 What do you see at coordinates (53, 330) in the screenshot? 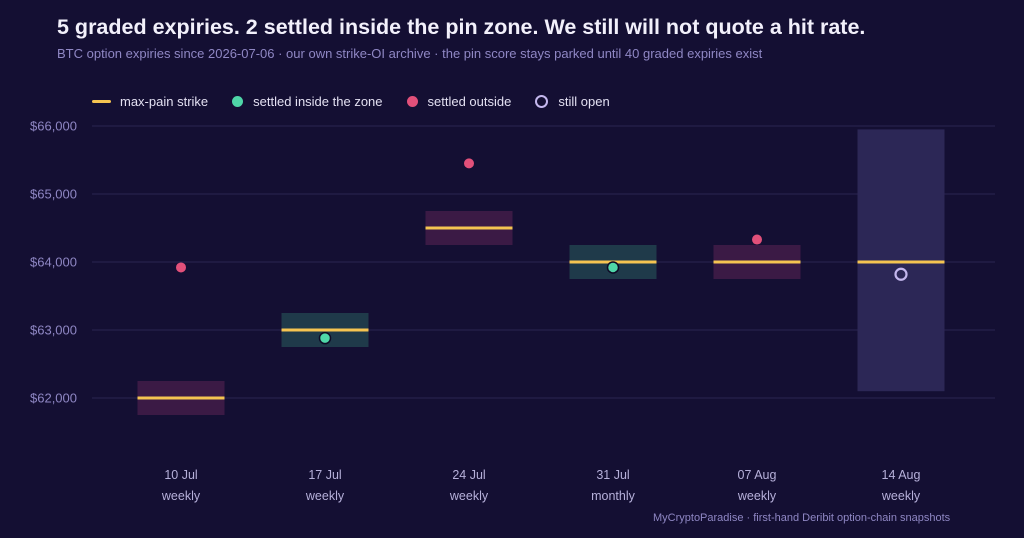
I see `y-tick-label: $63,000` at bounding box center [53, 330].